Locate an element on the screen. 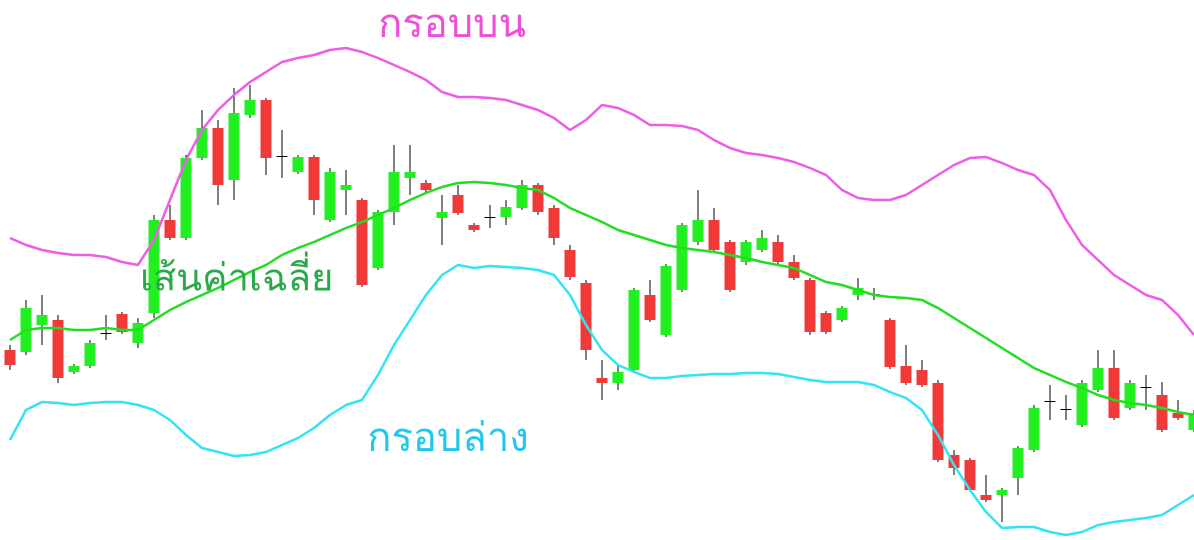 The height and width of the screenshot is (540, 1194). series-label: เส้นค่าเฉลี่ย is located at coordinates (236, 276).